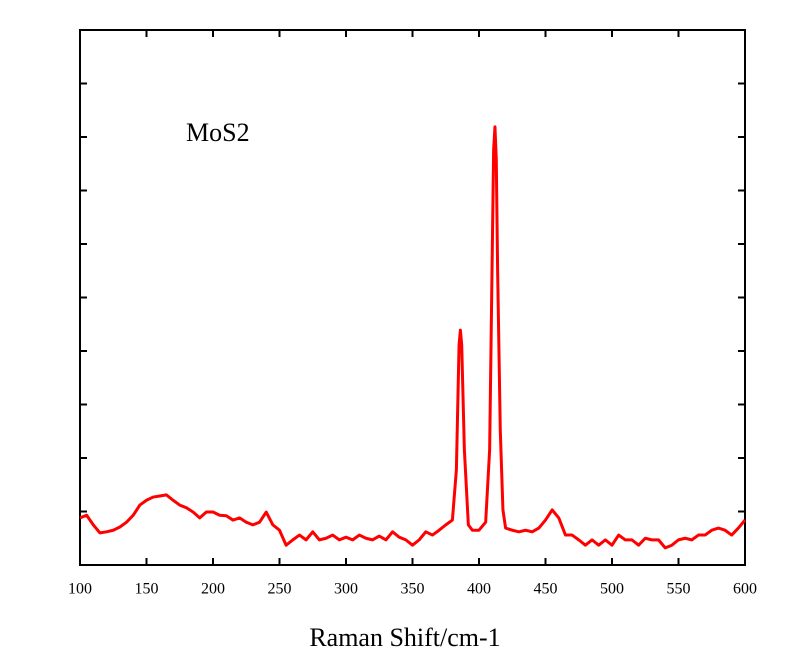  What do you see at coordinates (479, 589) in the screenshot?
I see `x-tick-label: 400` at bounding box center [479, 589].